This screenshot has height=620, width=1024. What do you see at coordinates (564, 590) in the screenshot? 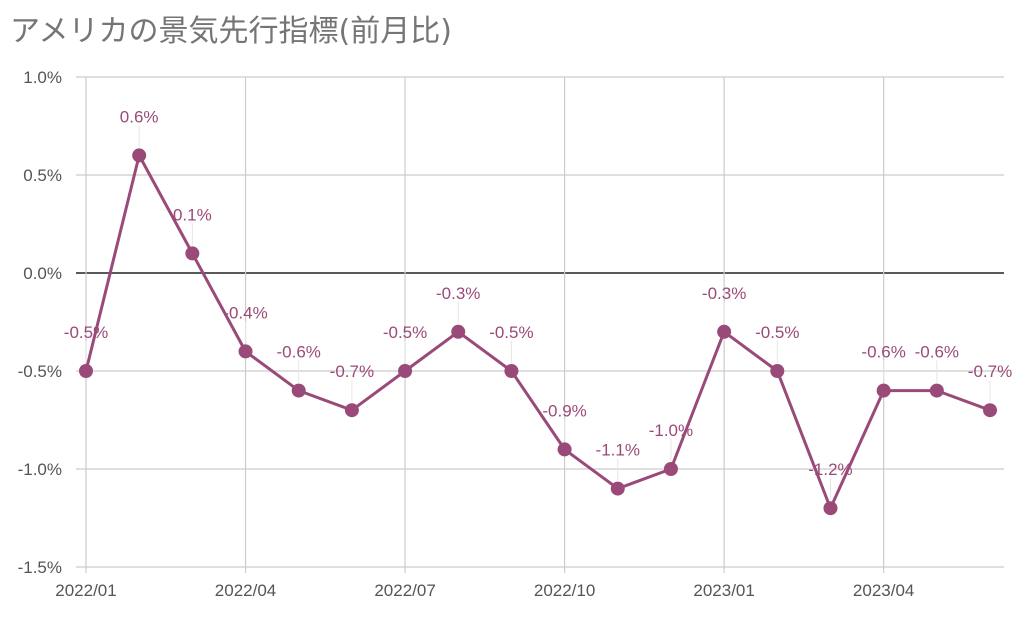
I see `x-tick-label: 2022/10` at bounding box center [564, 590].